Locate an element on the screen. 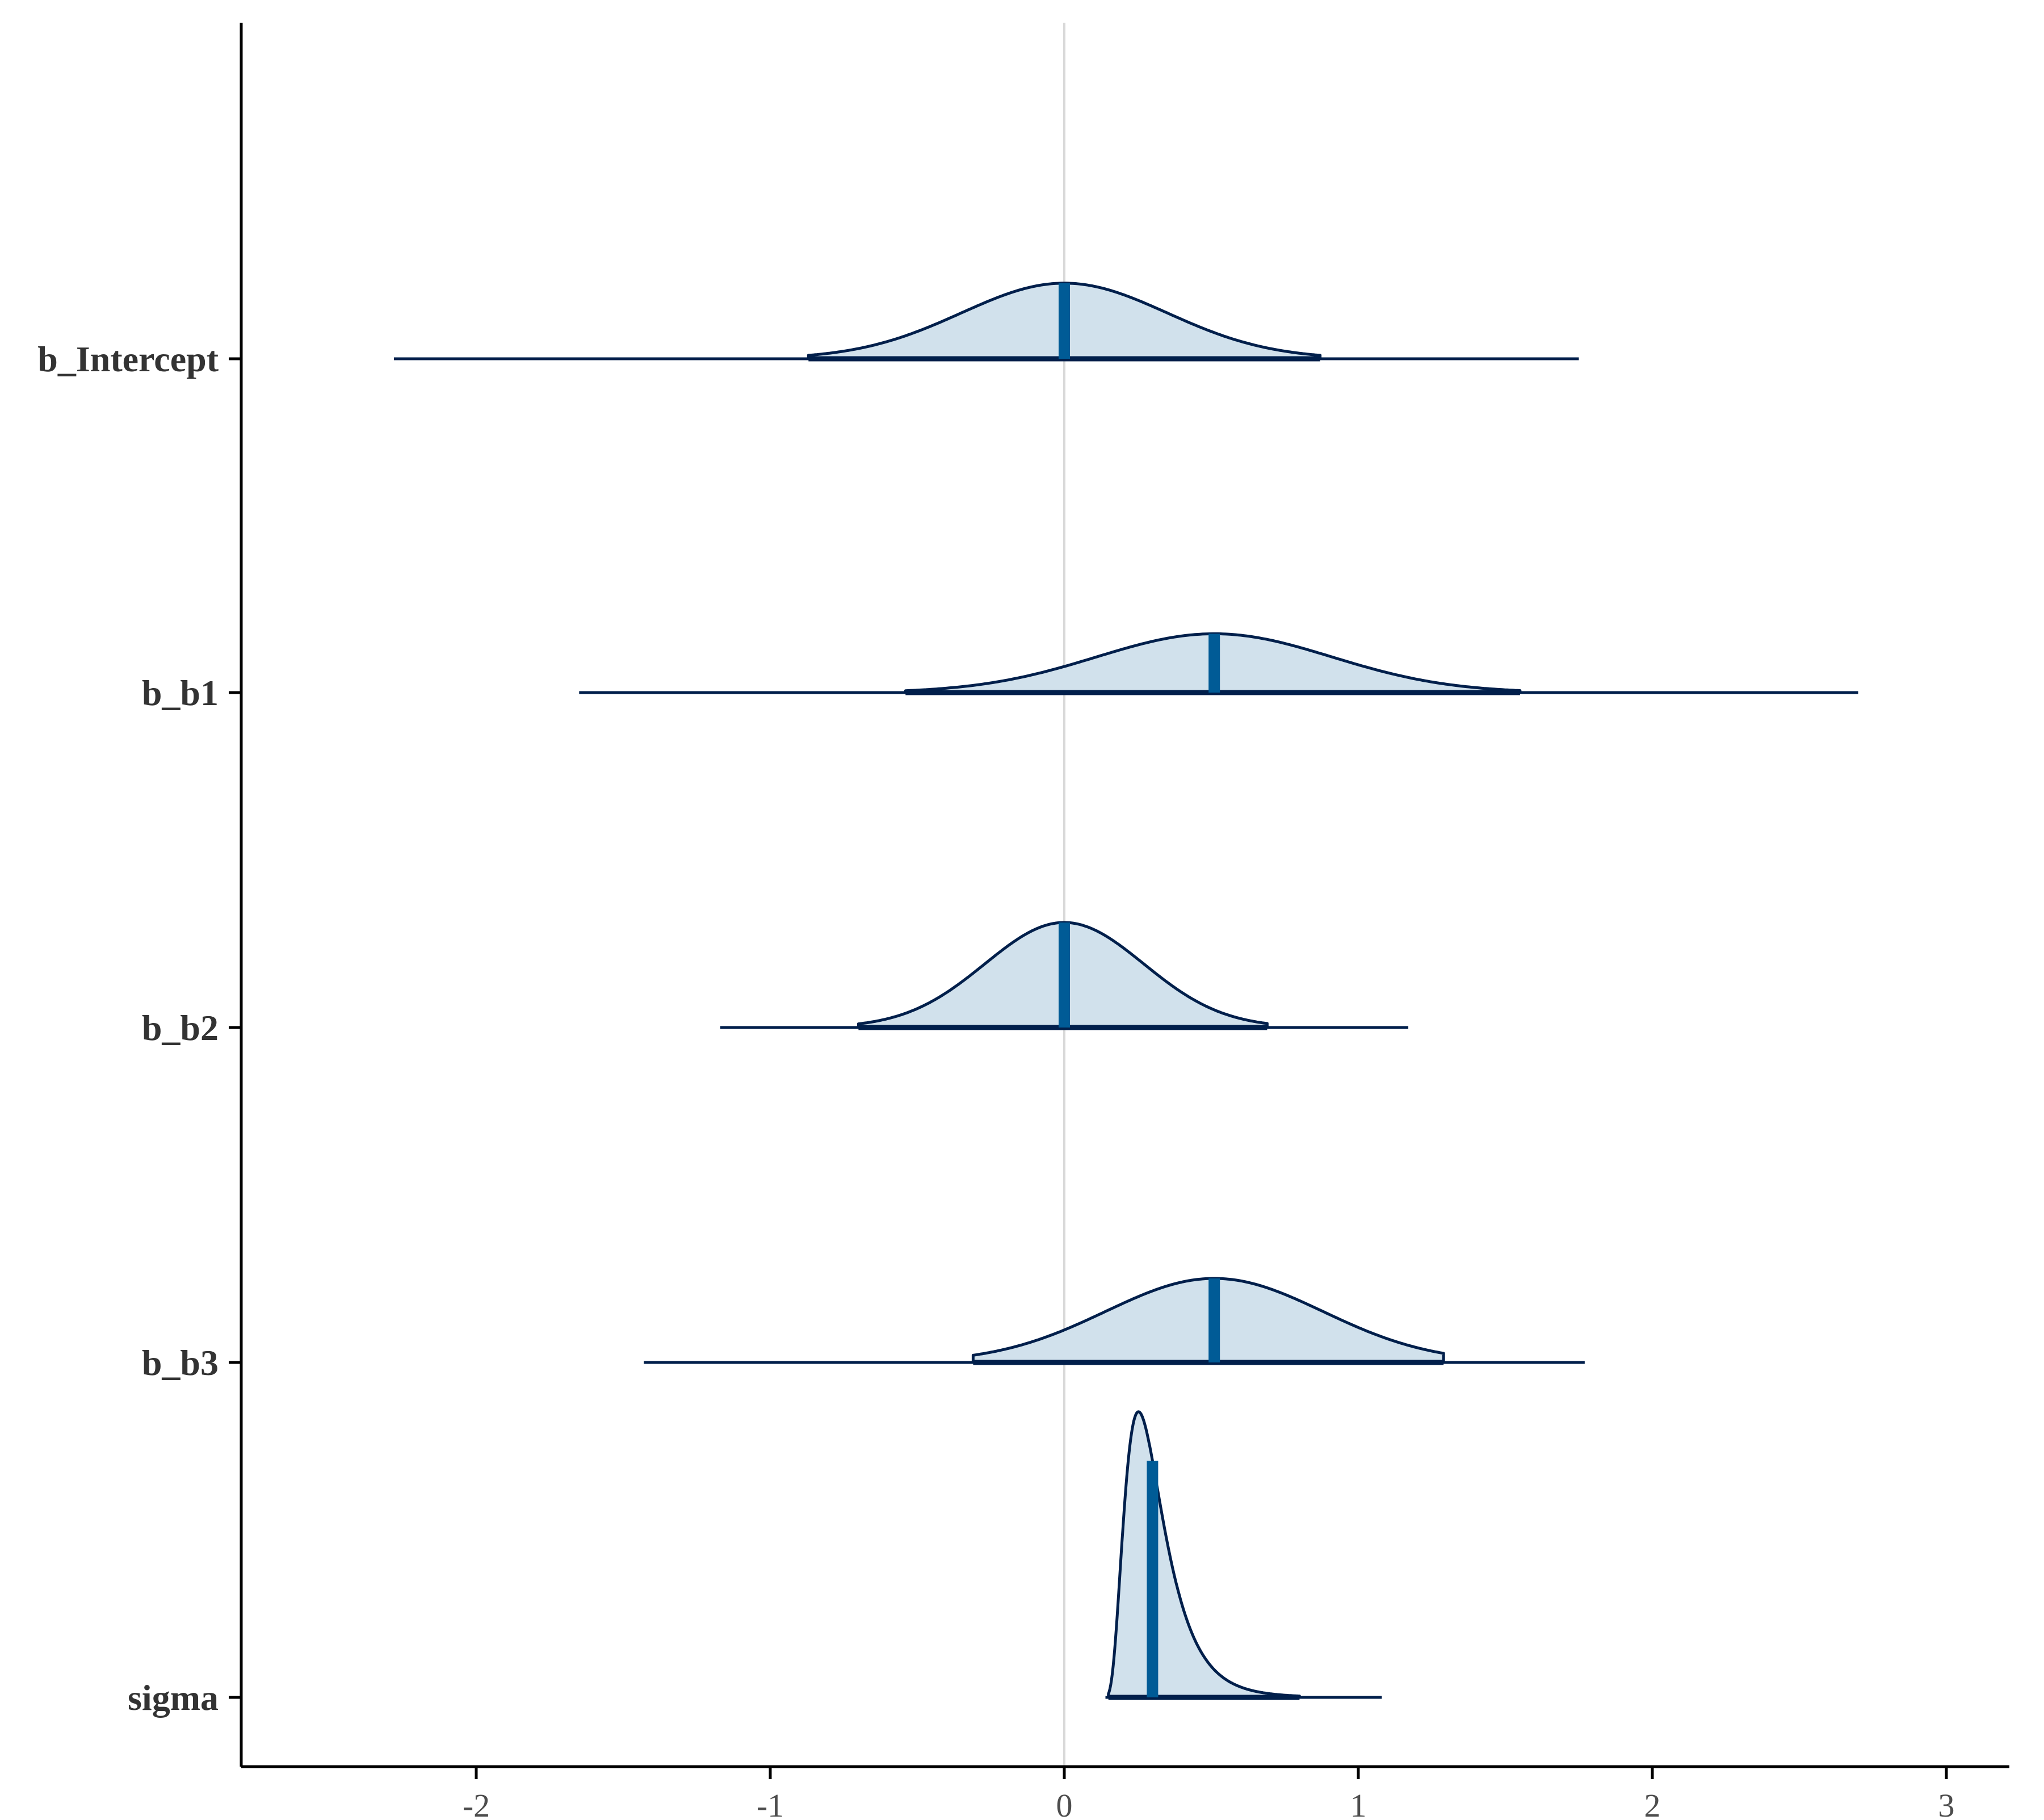  ridge-b_b2 is located at coordinates (1064, 975).